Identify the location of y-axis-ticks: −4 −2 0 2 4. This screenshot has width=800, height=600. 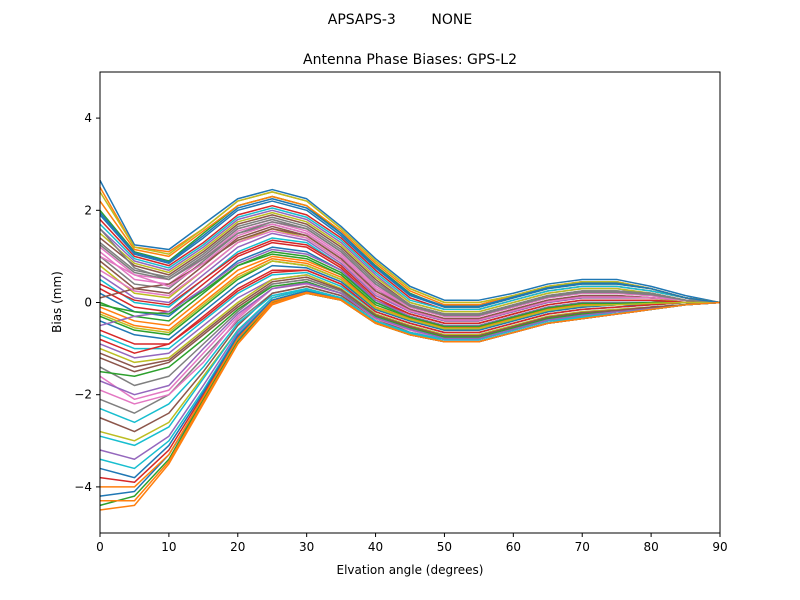
(87, 302).